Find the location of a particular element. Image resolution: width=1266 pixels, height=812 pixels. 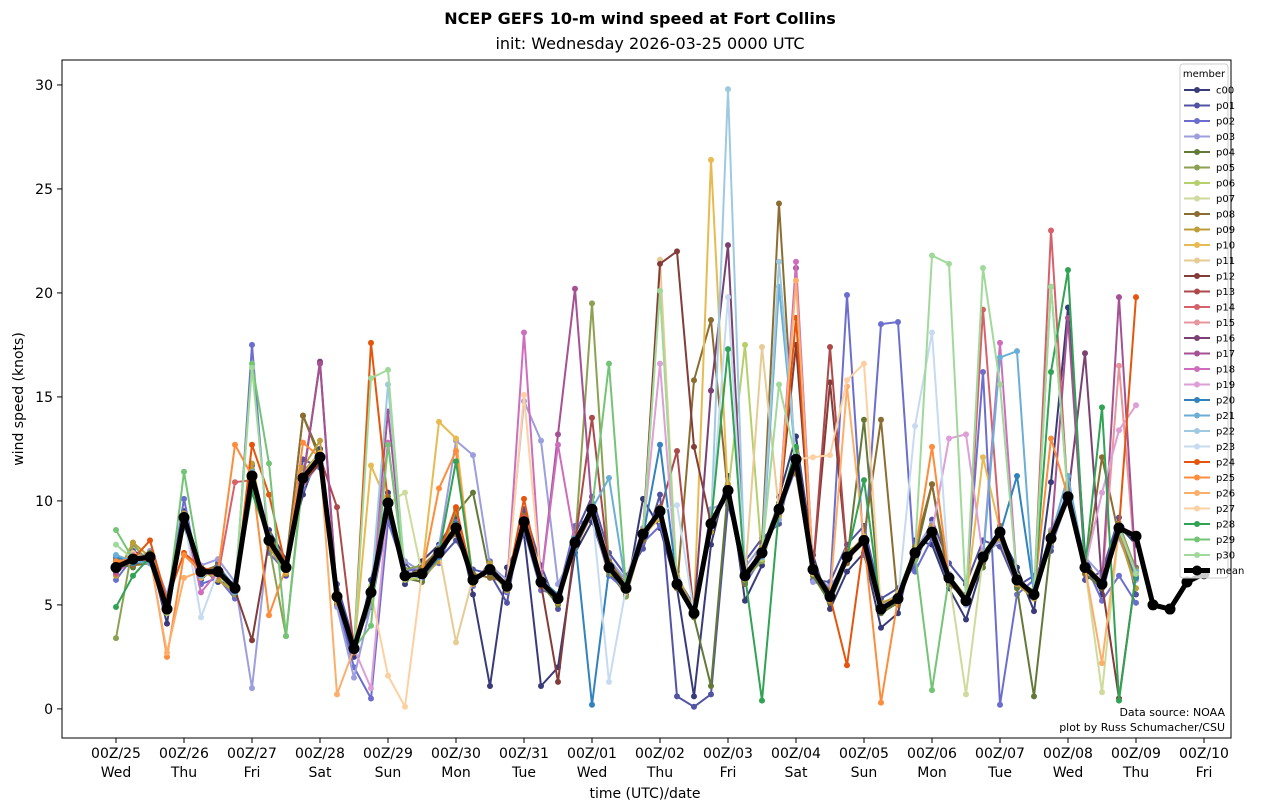

data-point-p13 is located at coordinates (337, 507).